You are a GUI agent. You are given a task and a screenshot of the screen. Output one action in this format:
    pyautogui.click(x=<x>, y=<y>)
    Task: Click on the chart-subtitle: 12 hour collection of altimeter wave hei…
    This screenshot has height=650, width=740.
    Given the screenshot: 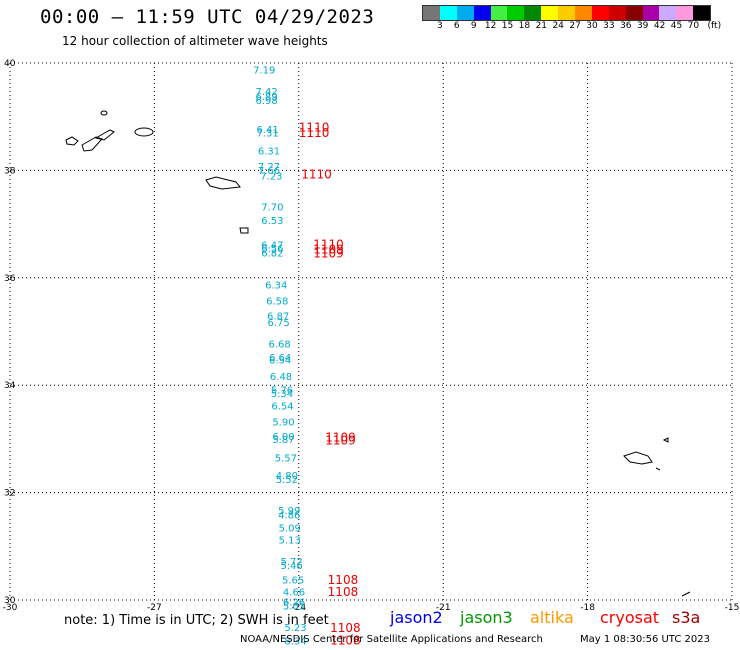 What is the action you would take?
    pyautogui.click(x=195, y=41)
    